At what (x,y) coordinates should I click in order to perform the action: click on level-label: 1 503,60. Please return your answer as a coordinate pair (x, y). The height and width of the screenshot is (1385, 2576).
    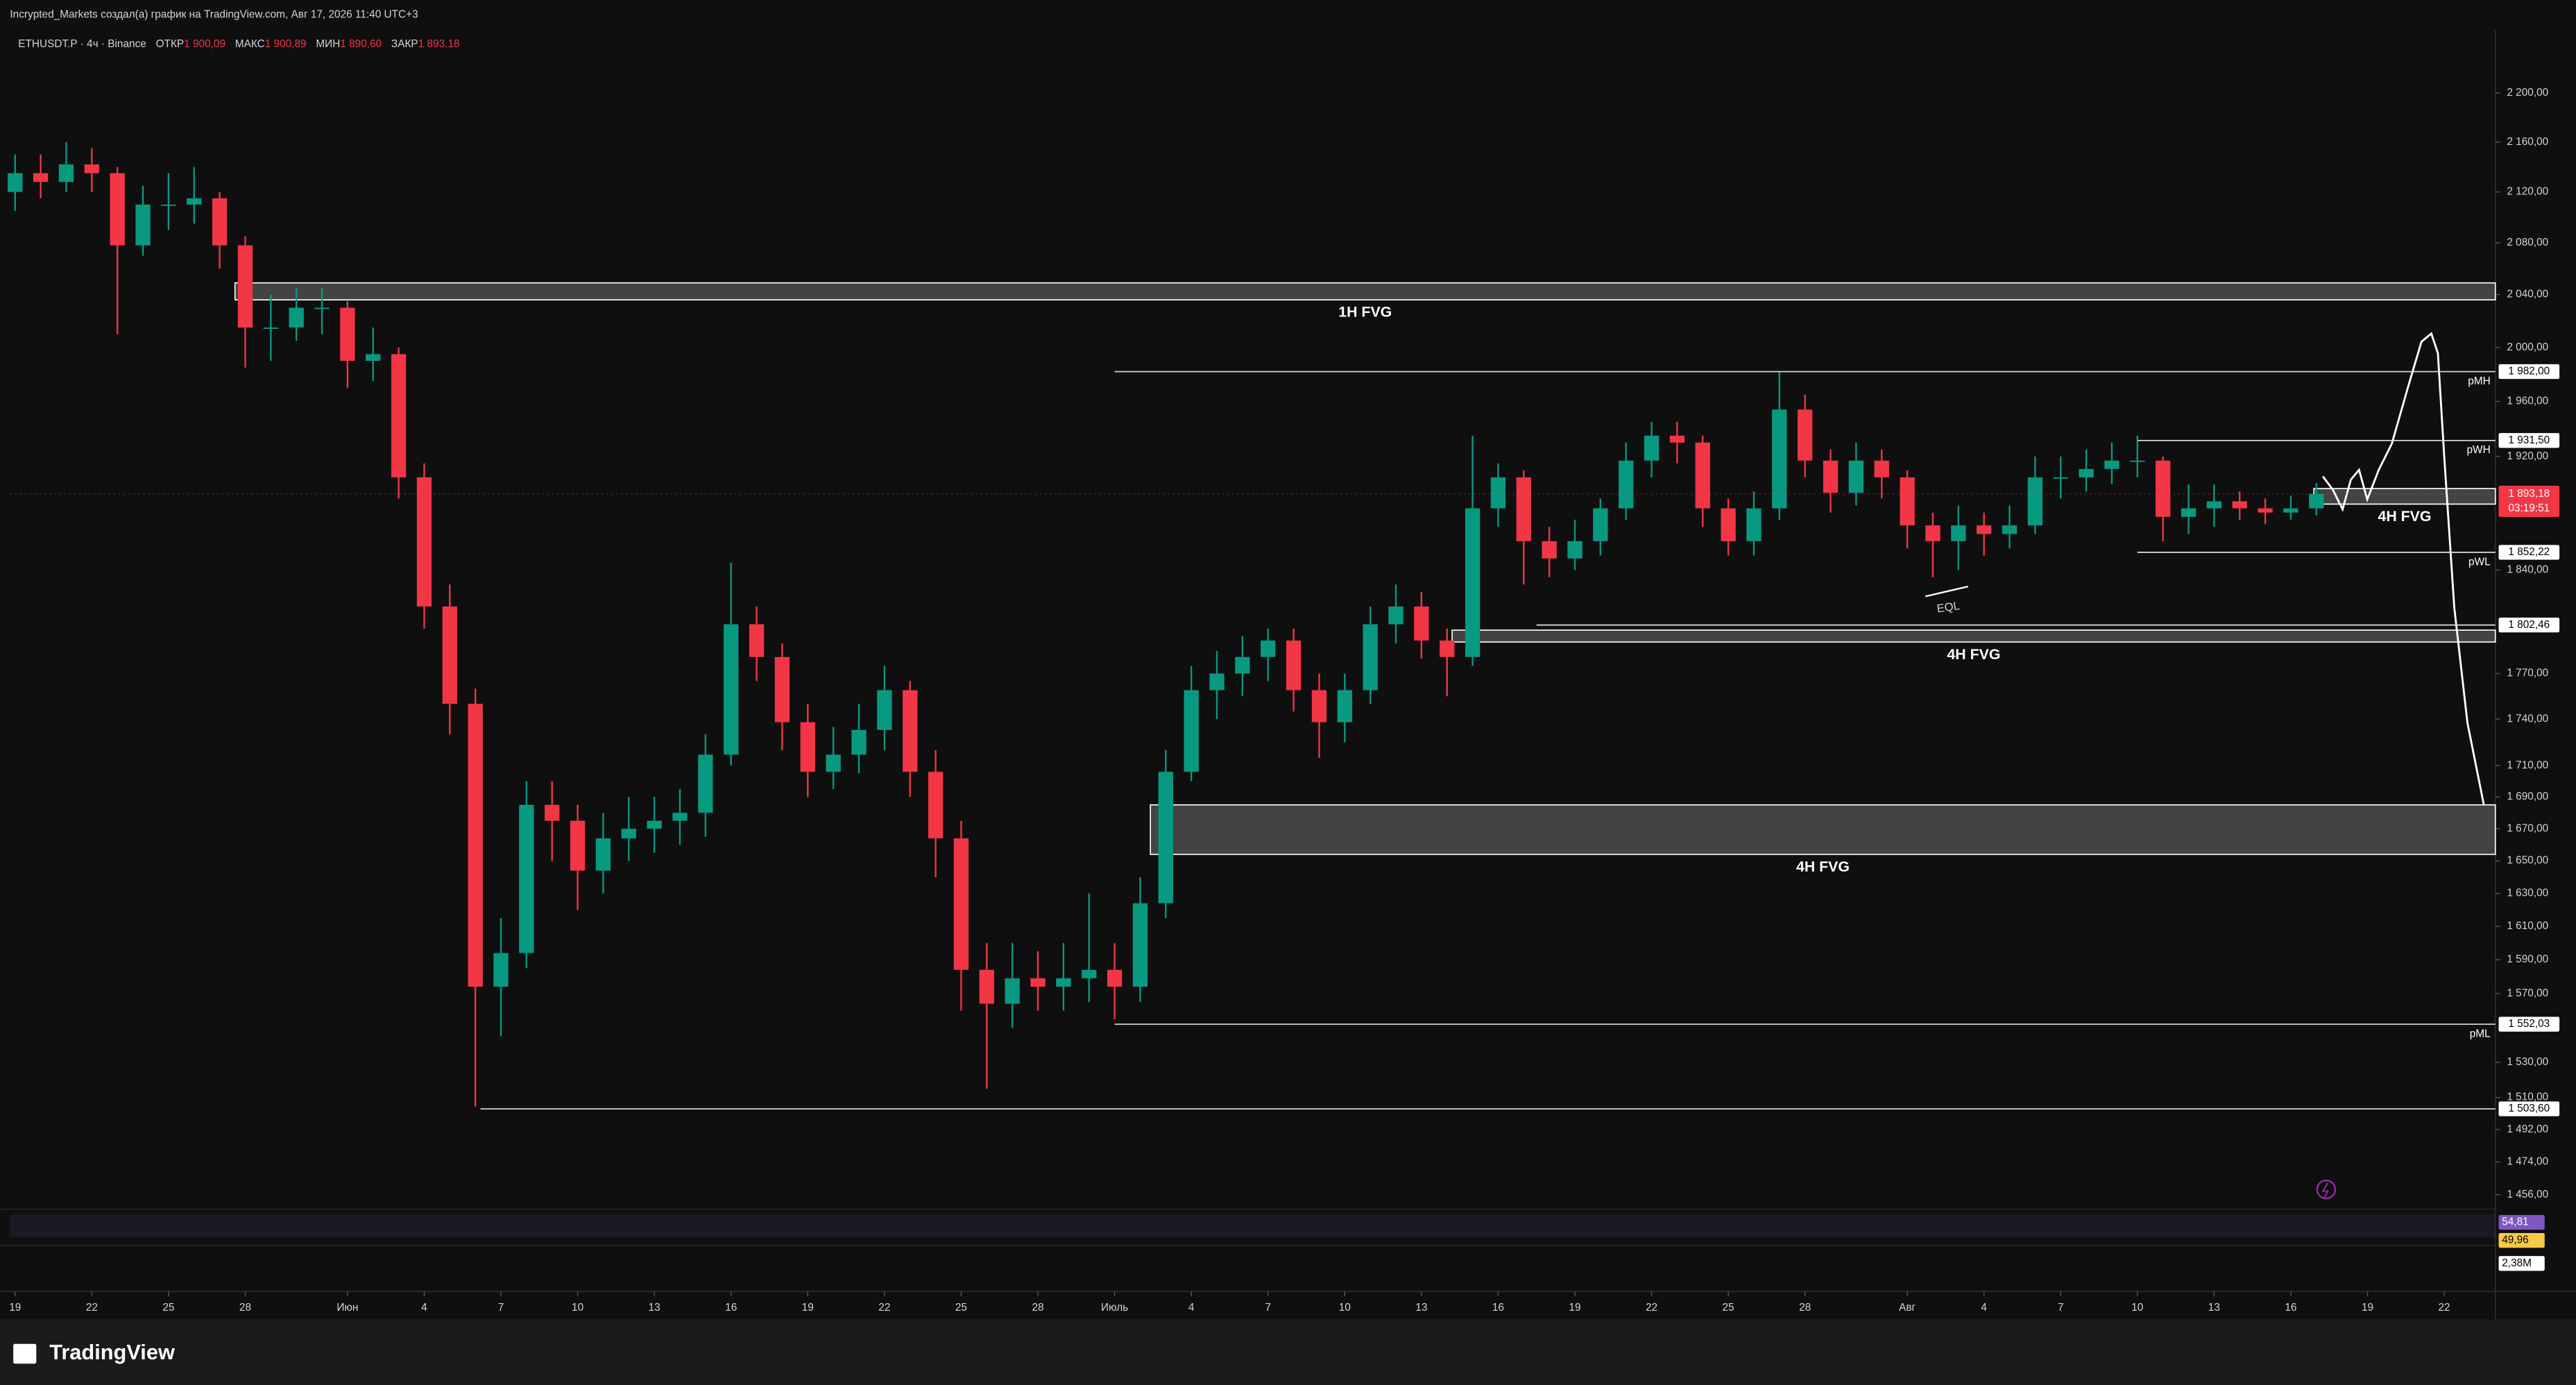
    Looking at the image, I should click on (2529, 1109).